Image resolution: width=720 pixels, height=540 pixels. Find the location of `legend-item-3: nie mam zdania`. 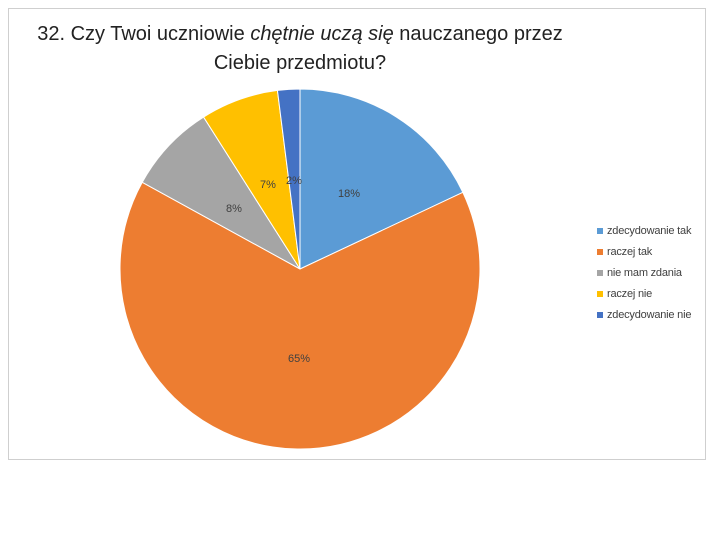

legend-item-3: nie mam zdania is located at coordinates (652, 272).